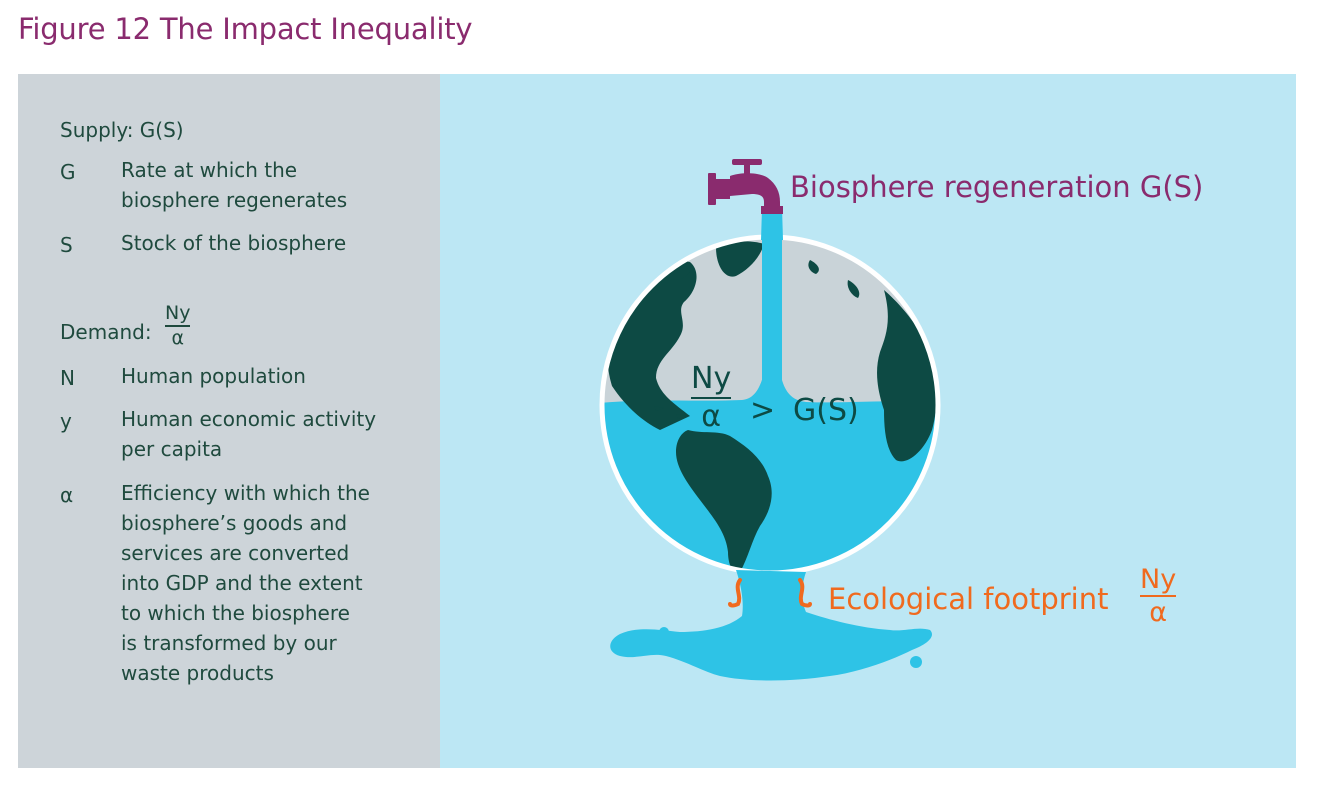 The width and height of the screenshot is (1318, 794). What do you see at coordinates (235, 553) in the screenshot?
I see `legend-text-alpha-line3: services are converted` at bounding box center [235, 553].